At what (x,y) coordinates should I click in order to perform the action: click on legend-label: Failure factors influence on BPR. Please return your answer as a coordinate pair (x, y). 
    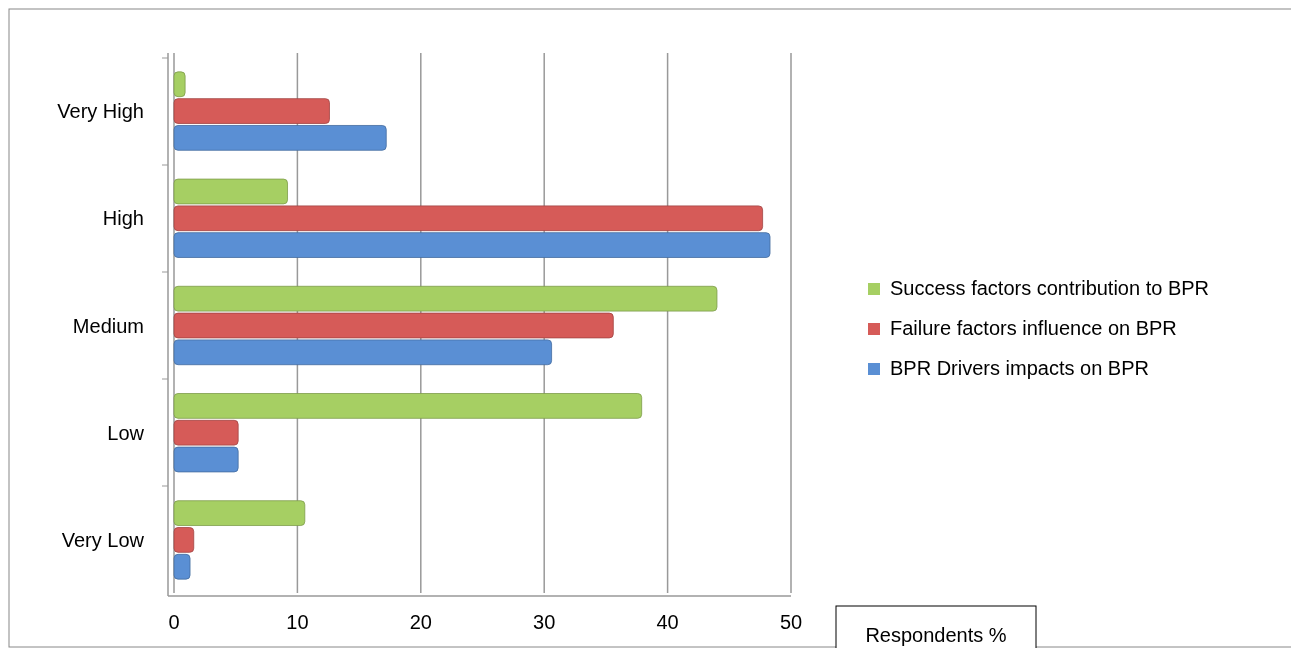
    Looking at the image, I should click on (1033, 328).